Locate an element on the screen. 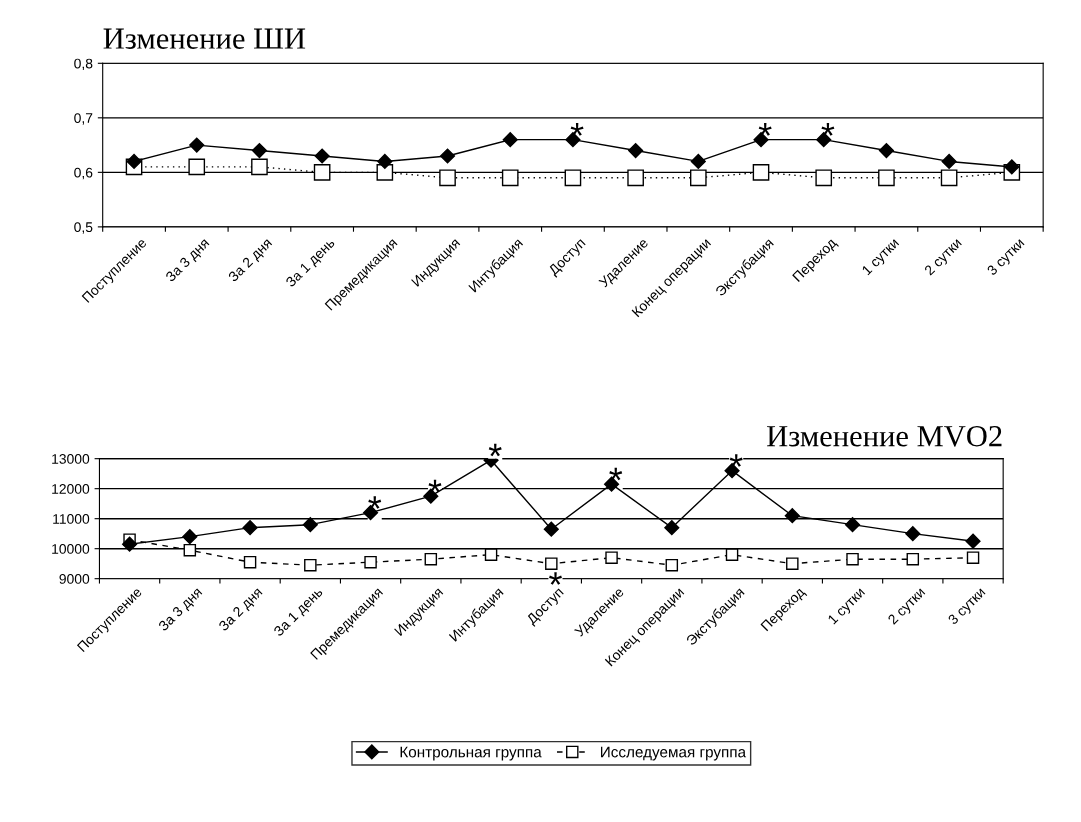 This screenshot has width=1081, height=822. y-tick-label: 10000 is located at coordinates (71, 549).